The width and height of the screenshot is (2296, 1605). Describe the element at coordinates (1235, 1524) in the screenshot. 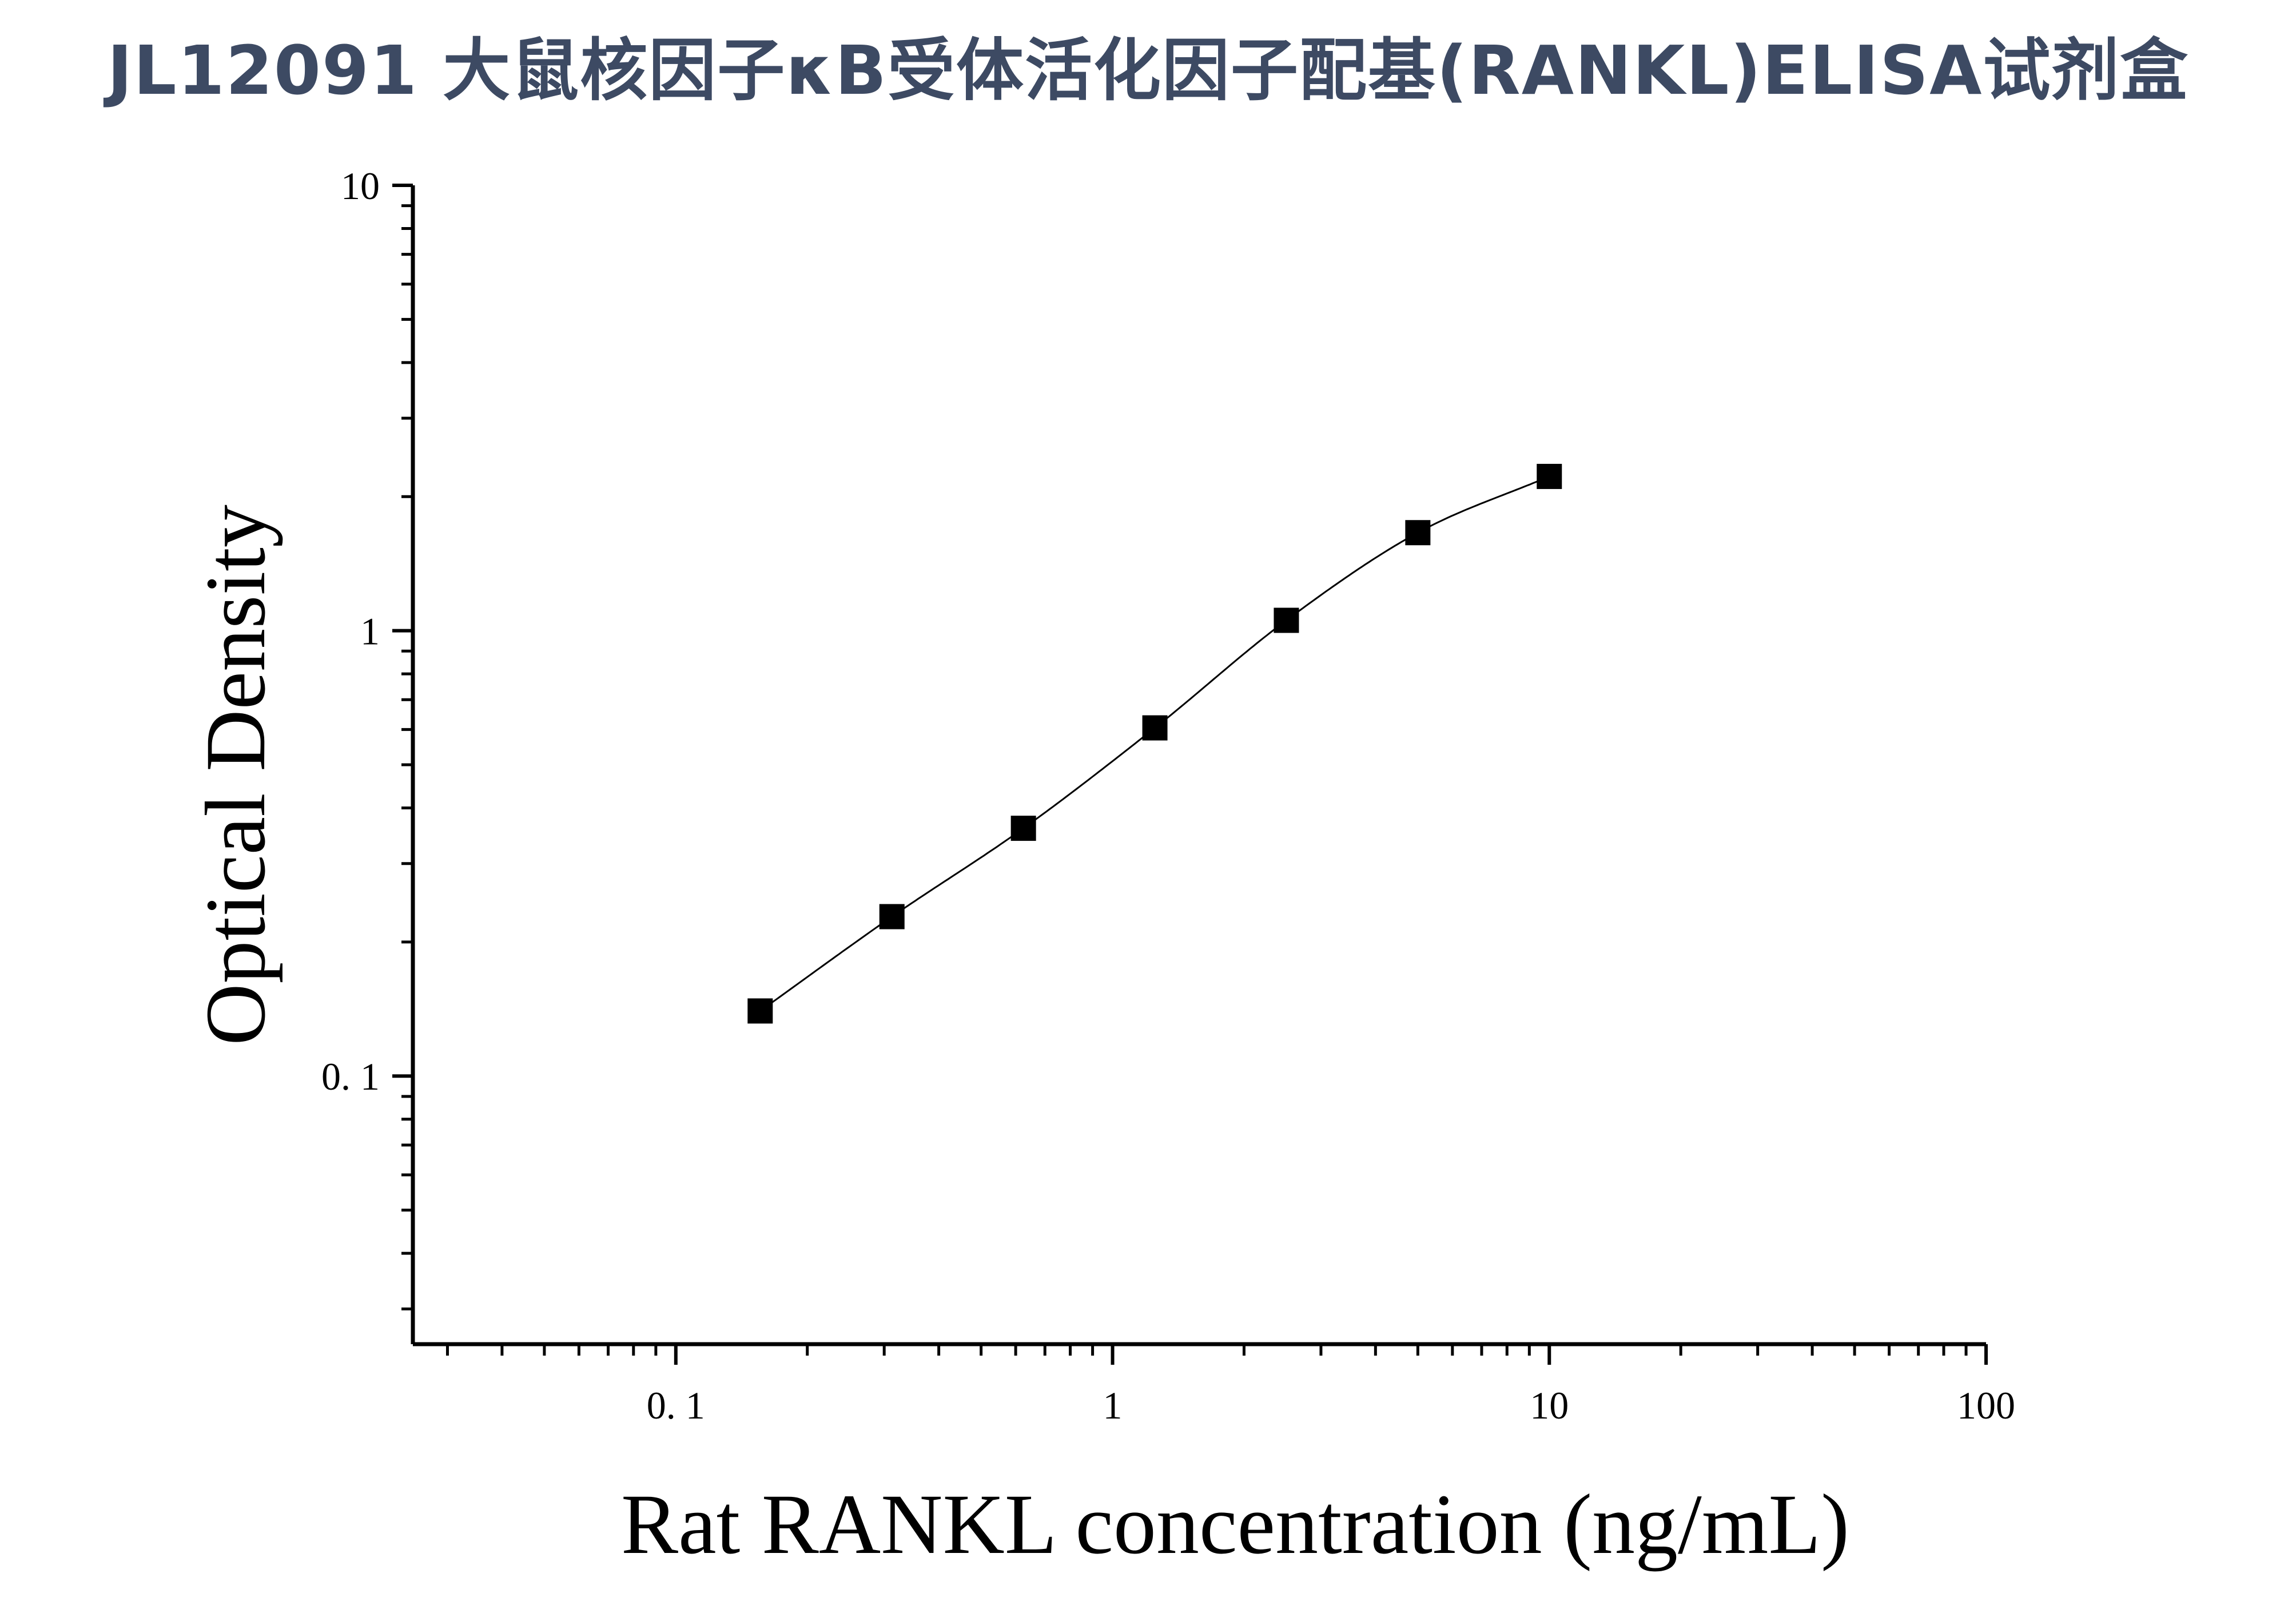

I see `x-axis-label: Rat RANKL concentration (ng/mL)` at that location.